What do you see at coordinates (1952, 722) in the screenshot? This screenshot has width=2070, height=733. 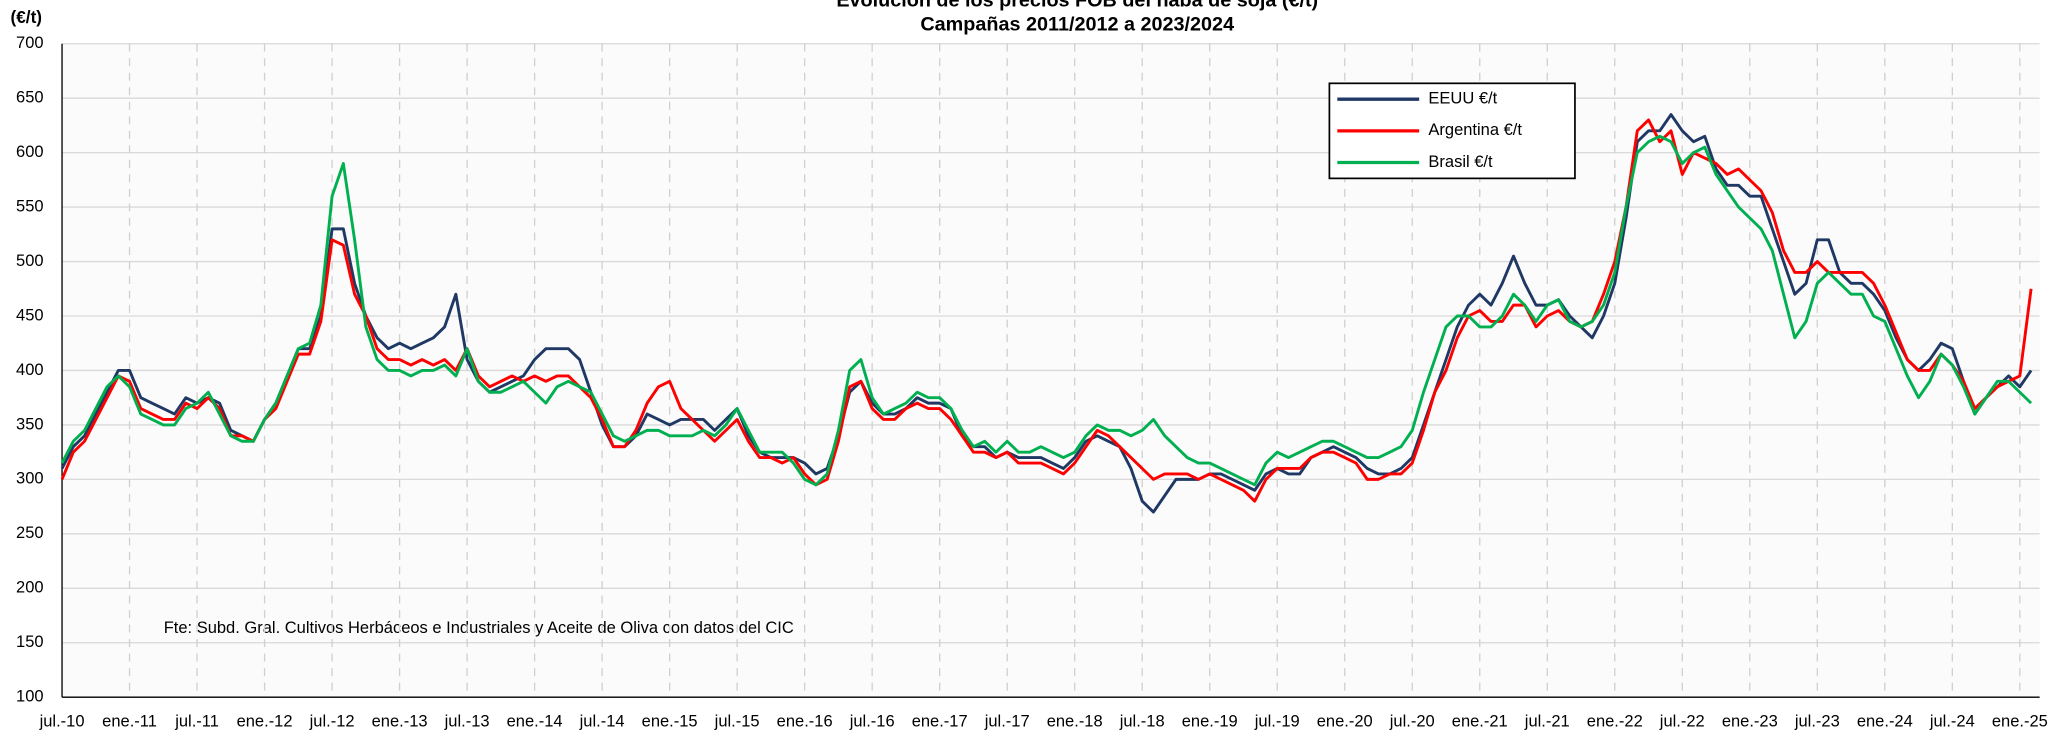 I see `x-tick-label: jul.-24` at bounding box center [1952, 722].